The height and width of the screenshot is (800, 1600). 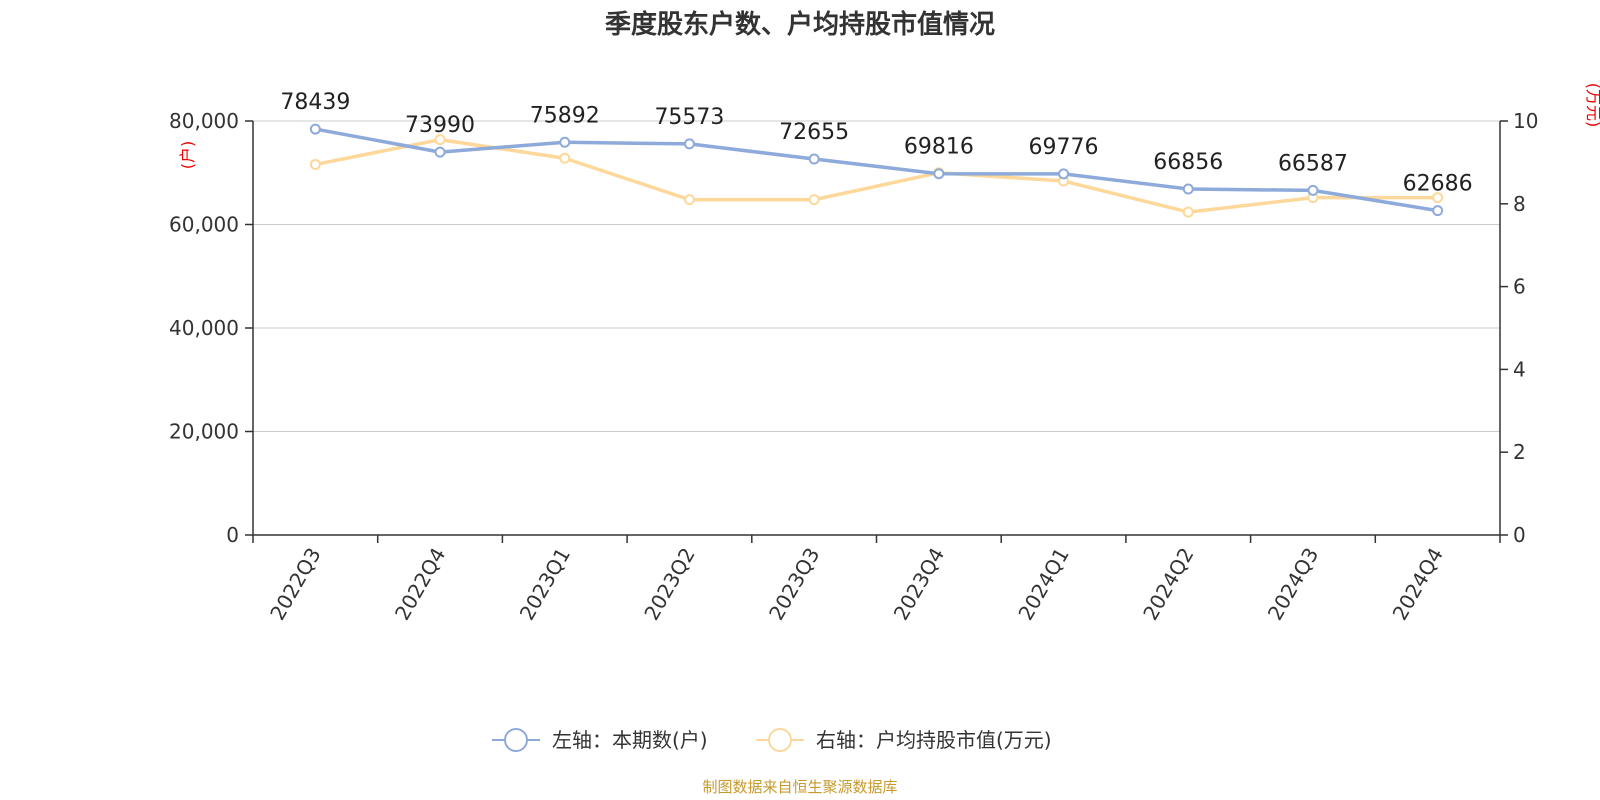 I want to click on x-axis-tick-label: 2022Q3, so click(x=295, y=584).